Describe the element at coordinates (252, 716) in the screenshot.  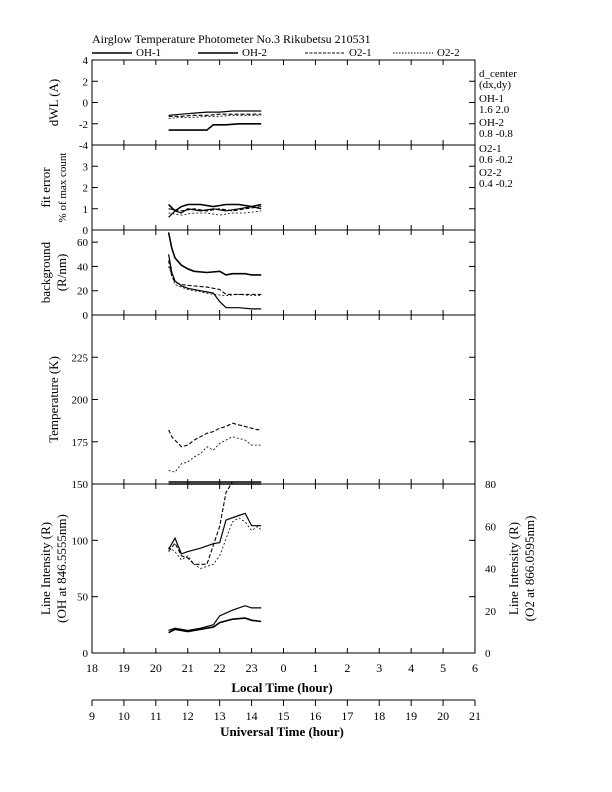
I see `ut-tick-label: 14` at that location.